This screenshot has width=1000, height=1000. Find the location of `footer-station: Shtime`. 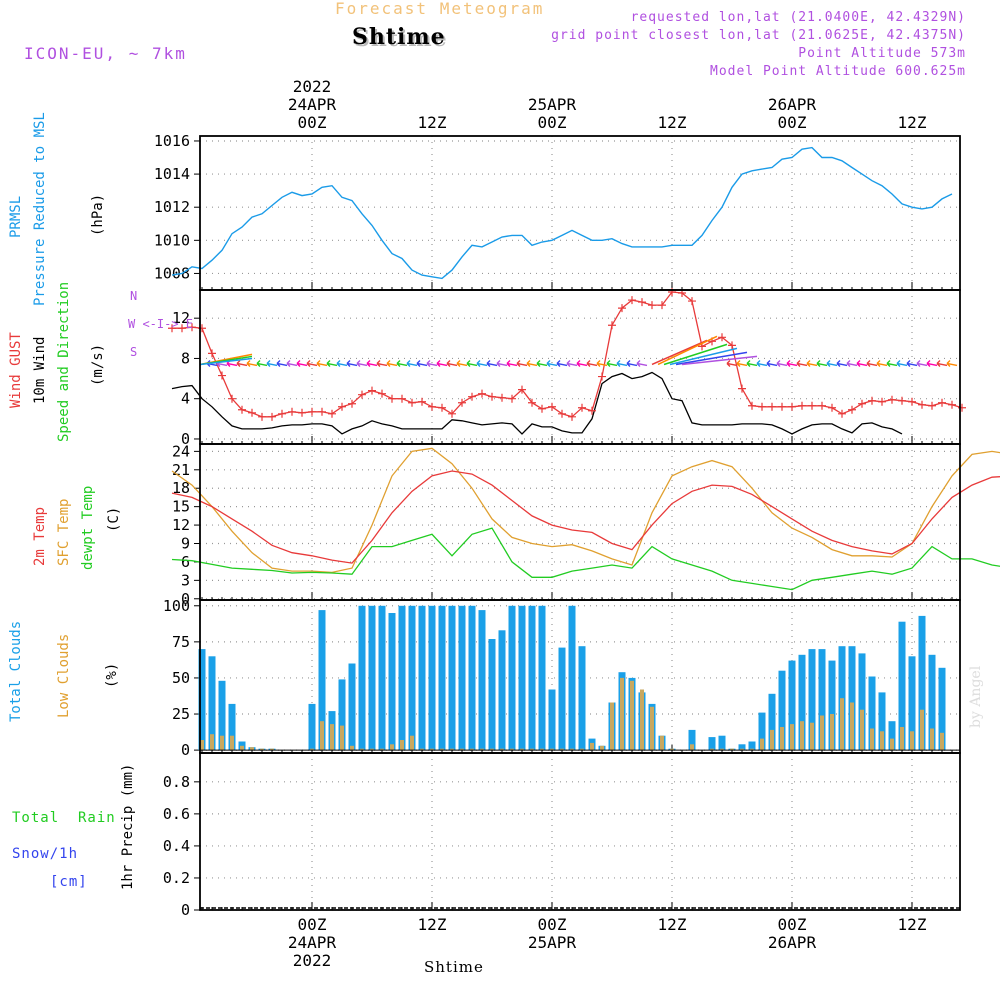

footer-station: Shtime is located at coordinates (454, 967).